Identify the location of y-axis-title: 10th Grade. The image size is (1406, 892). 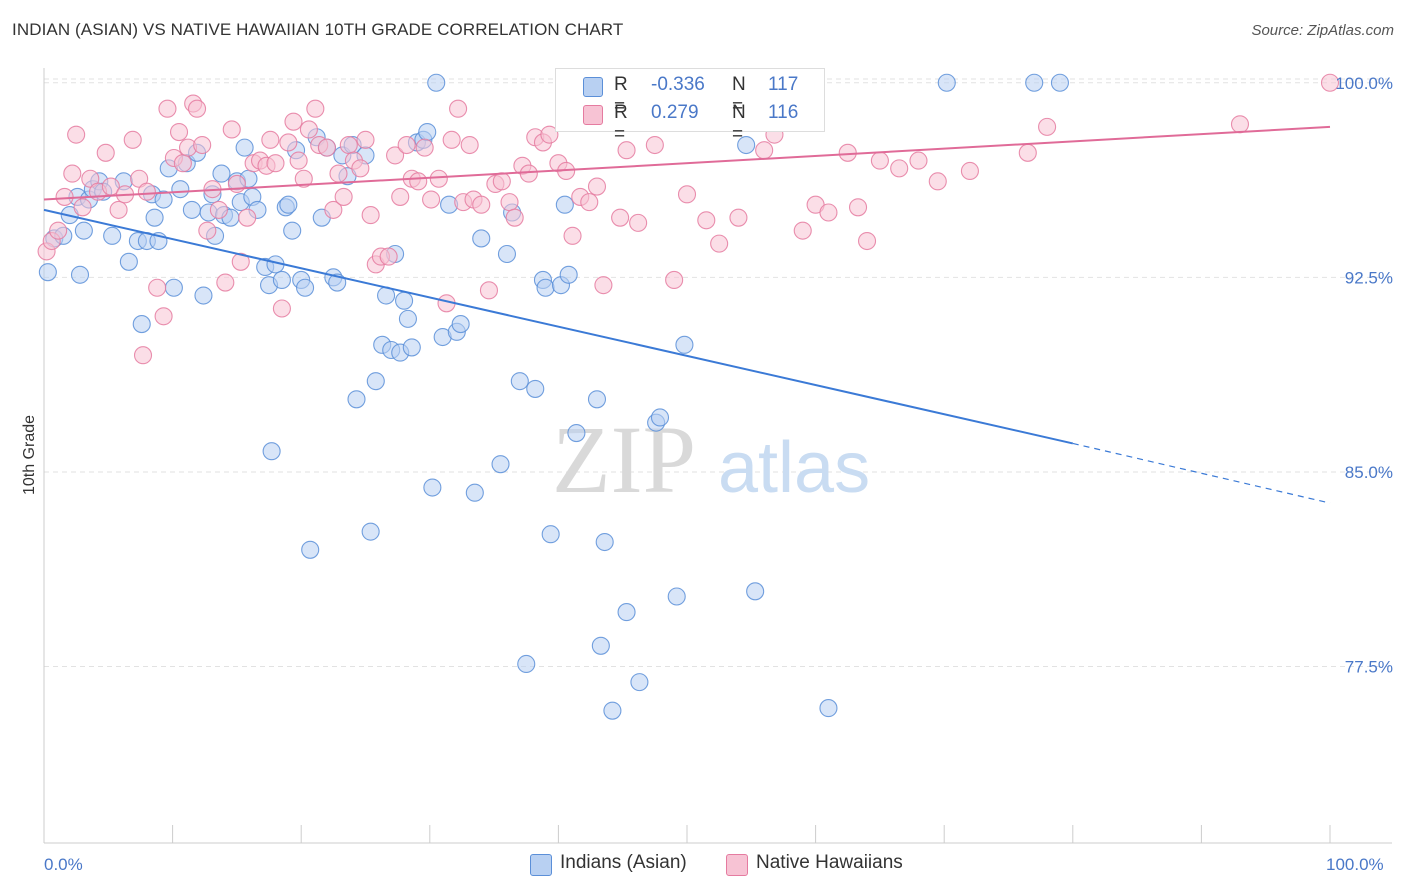
(29, 455).